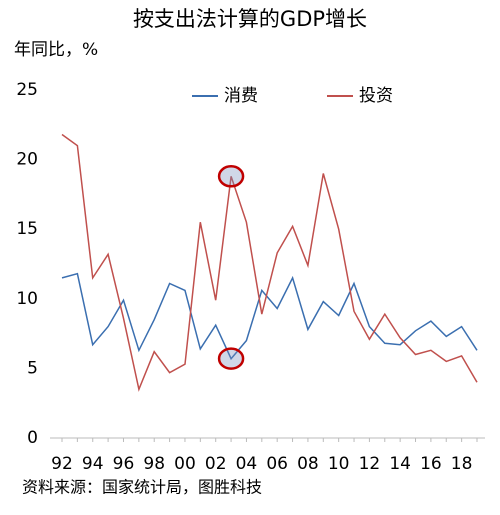 The height and width of the screenshot is (515, 500). Describe the element at coordinates (400, 464) in the screenshot. I see `x-tick-label: 14` at that location.